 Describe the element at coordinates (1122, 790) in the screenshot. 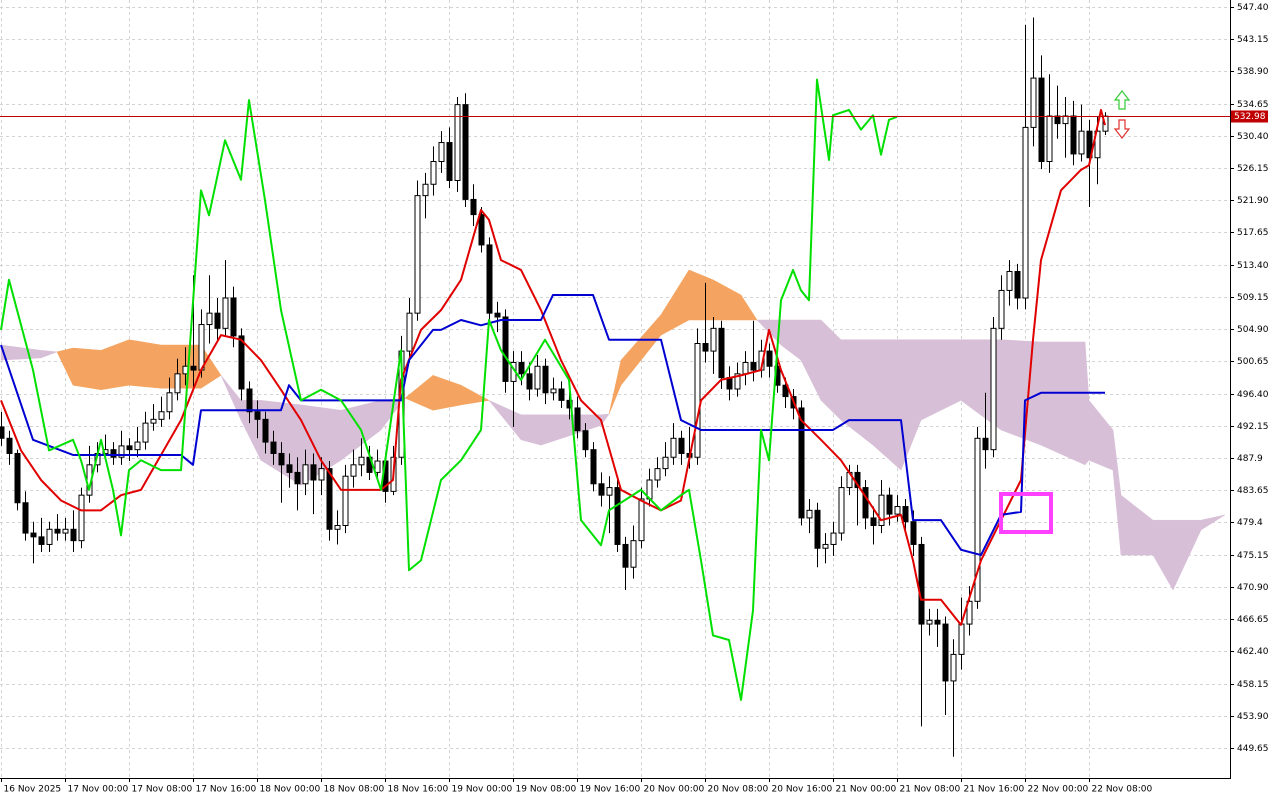

I see `x-tick-label: 22 Nov 08:00` at that location.